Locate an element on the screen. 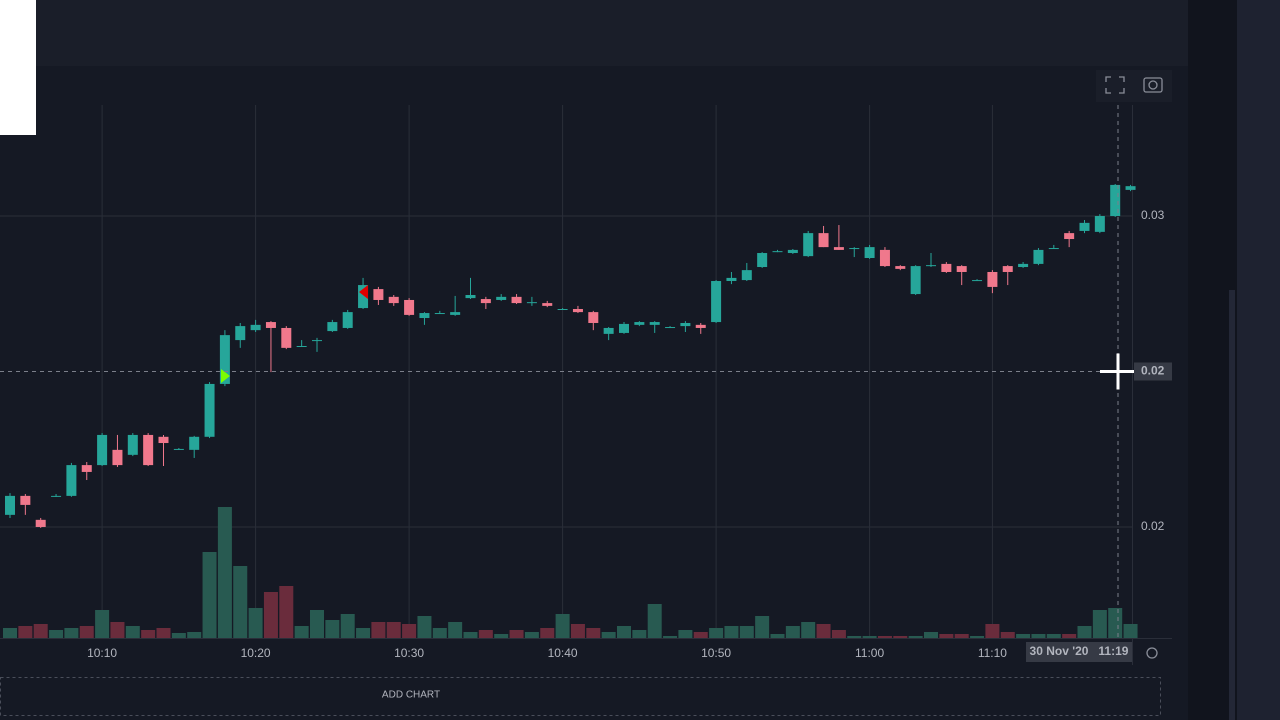  scrollbar is located at coordinates (1232, 505).